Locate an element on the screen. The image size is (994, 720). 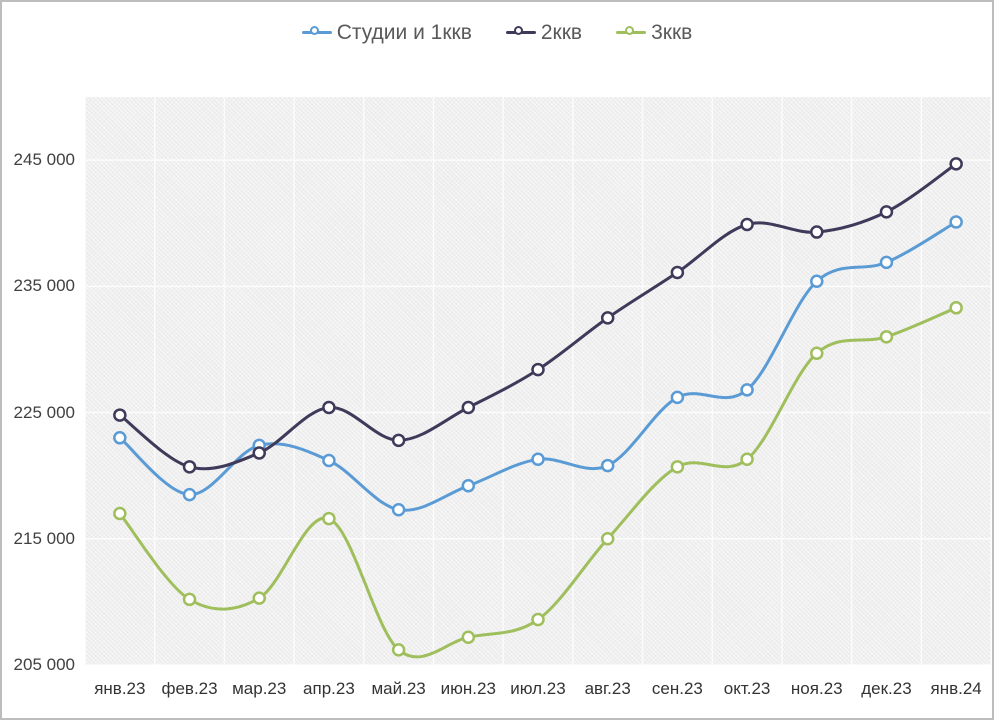
x-axis-tick-label: май.23 is located at coordinates (398, 688).